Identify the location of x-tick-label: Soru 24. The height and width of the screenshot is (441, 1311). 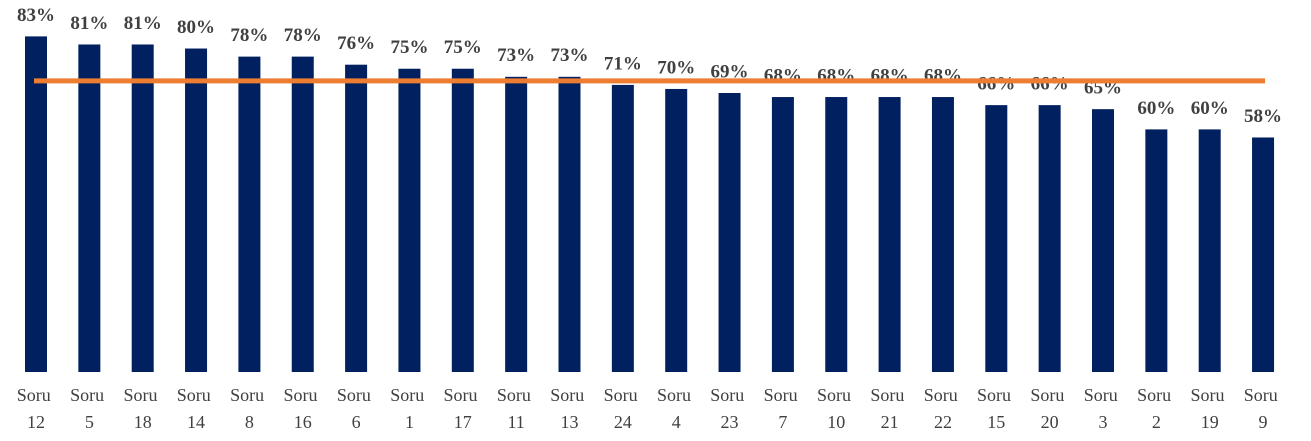
(623, 408).